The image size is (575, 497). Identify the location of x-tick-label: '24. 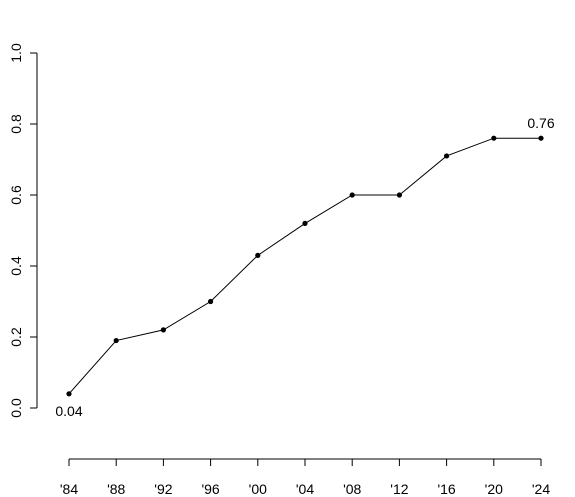
(541, 489).